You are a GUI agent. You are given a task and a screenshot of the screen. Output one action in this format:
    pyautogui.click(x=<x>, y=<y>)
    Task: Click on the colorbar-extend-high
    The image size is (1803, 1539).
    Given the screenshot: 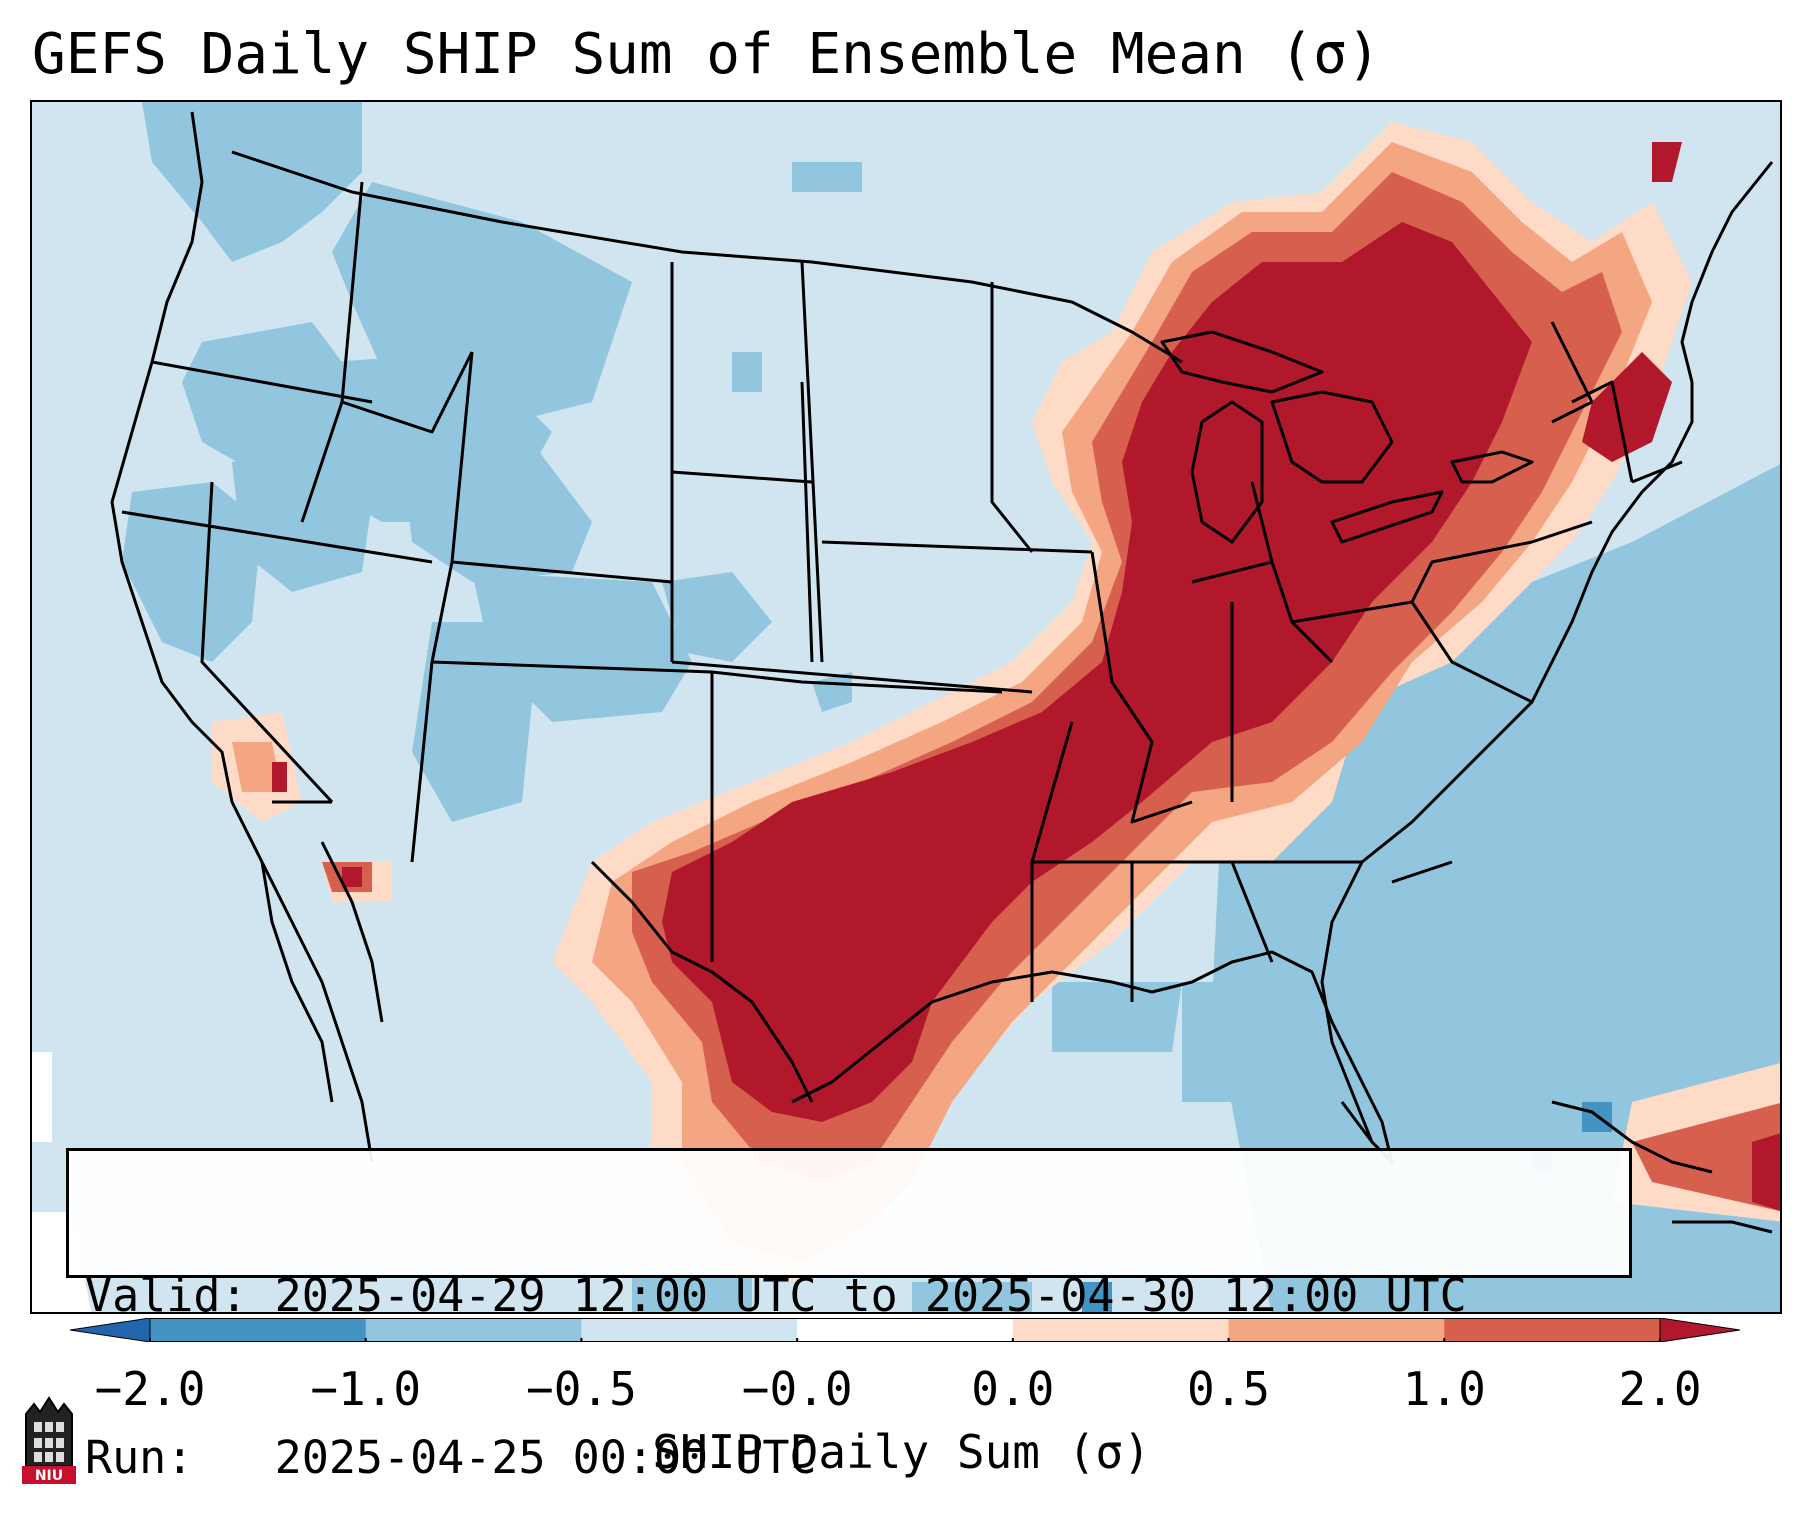 What is the action you would take?
    pyautogui.click(x=1699, y=1330)
    